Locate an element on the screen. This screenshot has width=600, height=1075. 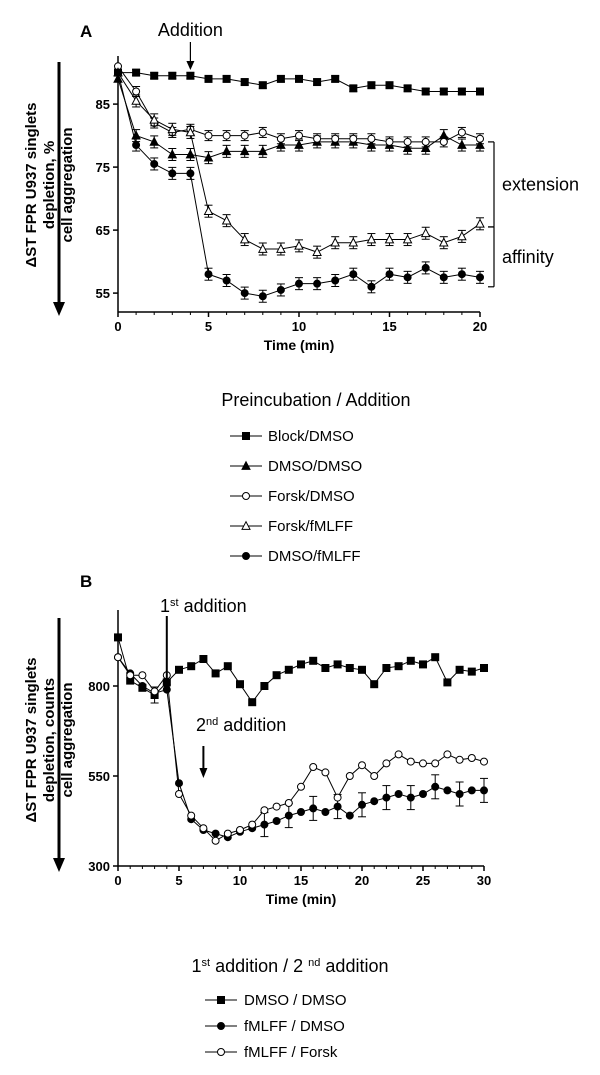
x-tick-label: 25 is located at coordinates (423, 880).